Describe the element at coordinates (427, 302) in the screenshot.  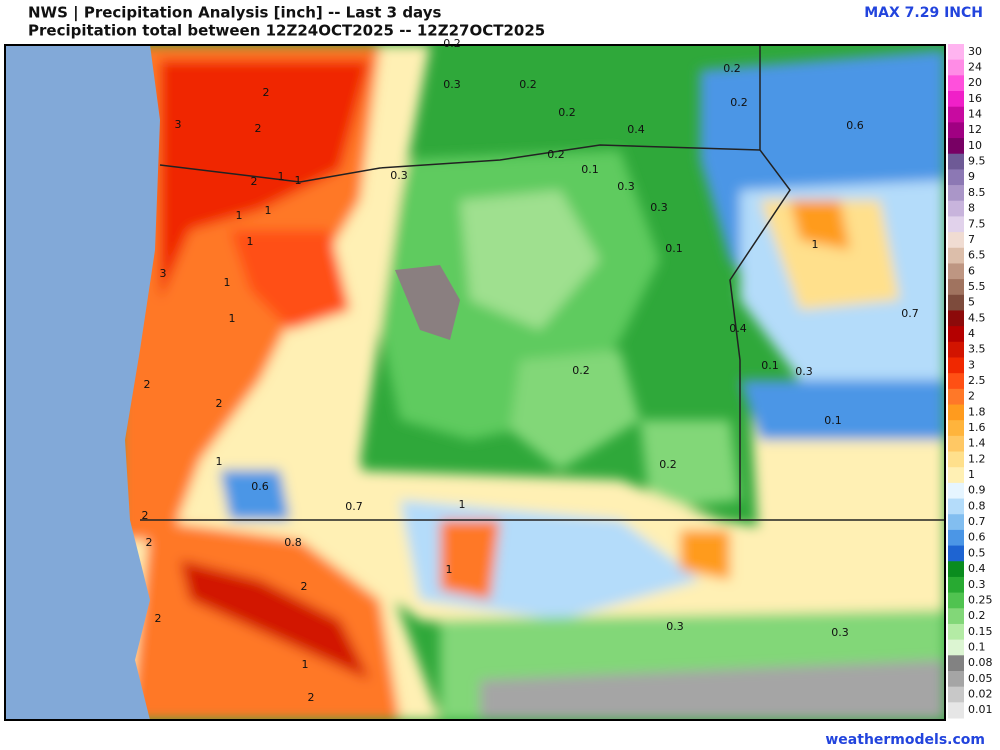
I see `dry-area` at that location.